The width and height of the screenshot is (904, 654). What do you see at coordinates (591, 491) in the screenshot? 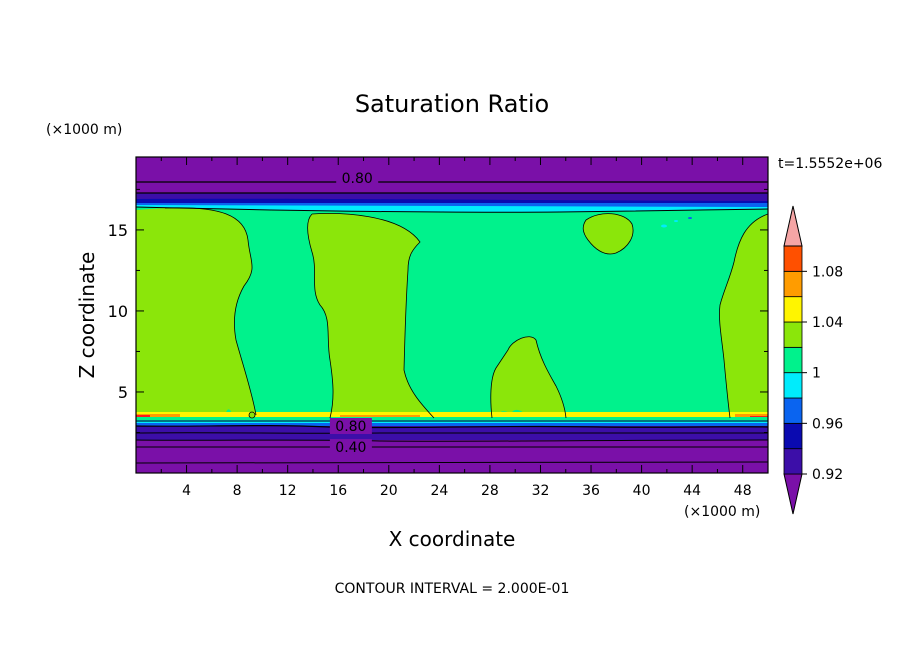
I see `x-tick-label: 36` at bounding box center [591, 491].